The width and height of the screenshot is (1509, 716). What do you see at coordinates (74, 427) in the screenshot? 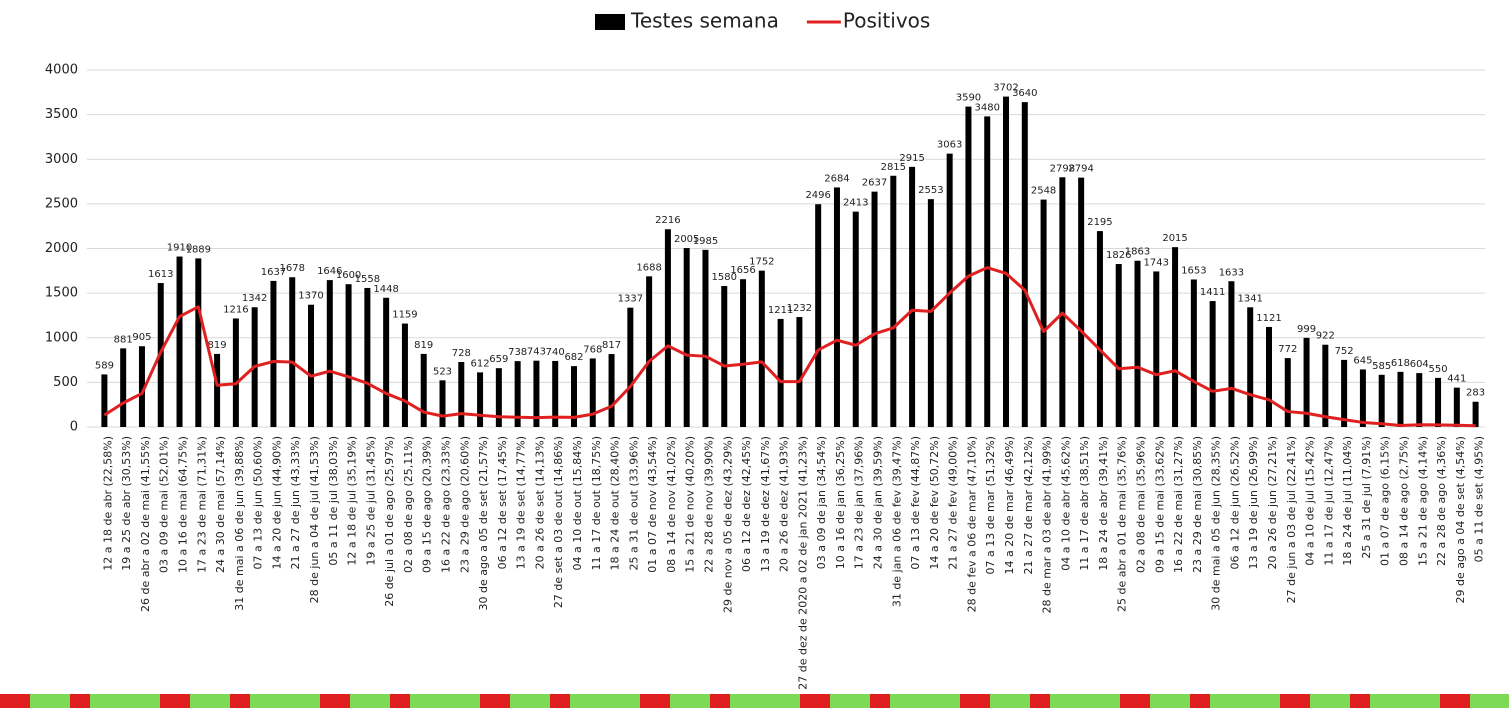
I see `y-tick-label: 0` at bounding box center [74, 427].